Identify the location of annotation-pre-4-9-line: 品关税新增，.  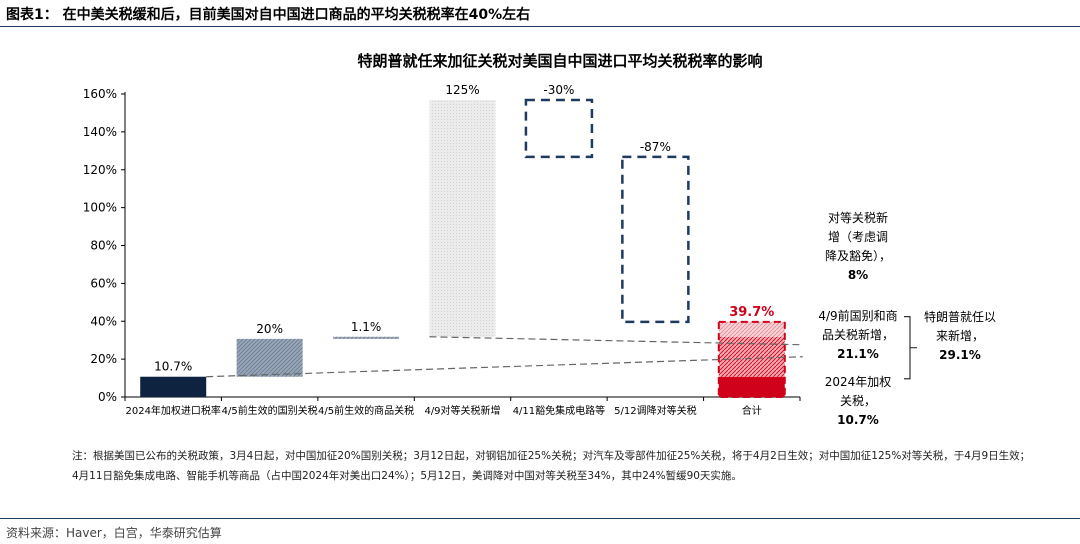
(858, 334).